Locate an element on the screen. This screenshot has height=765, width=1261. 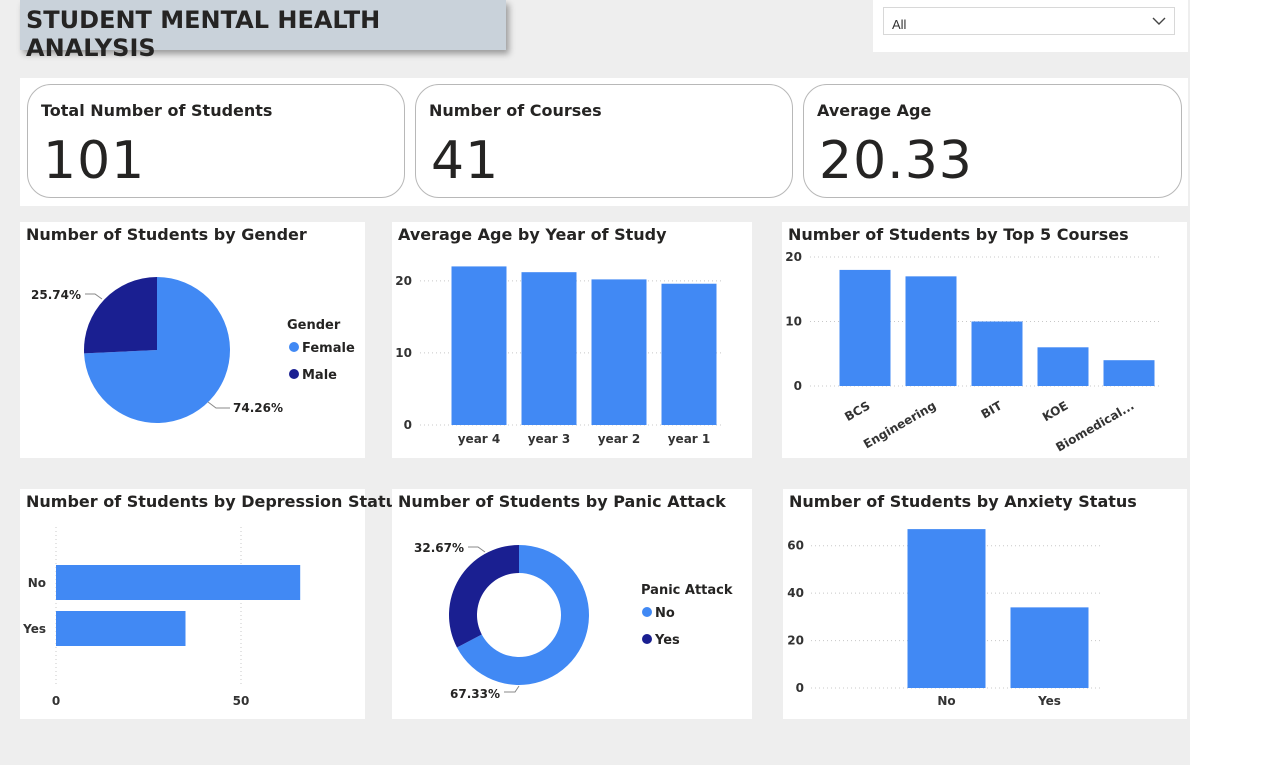
pie-slice-male is located at coordinates (120, 315).